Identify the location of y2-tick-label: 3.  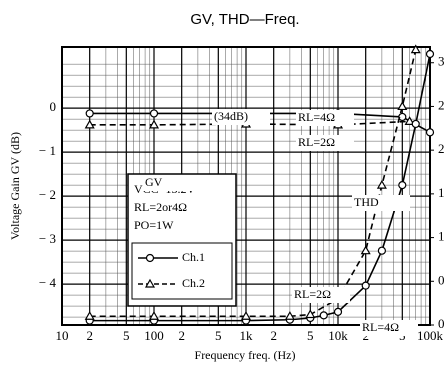
(441, 61).